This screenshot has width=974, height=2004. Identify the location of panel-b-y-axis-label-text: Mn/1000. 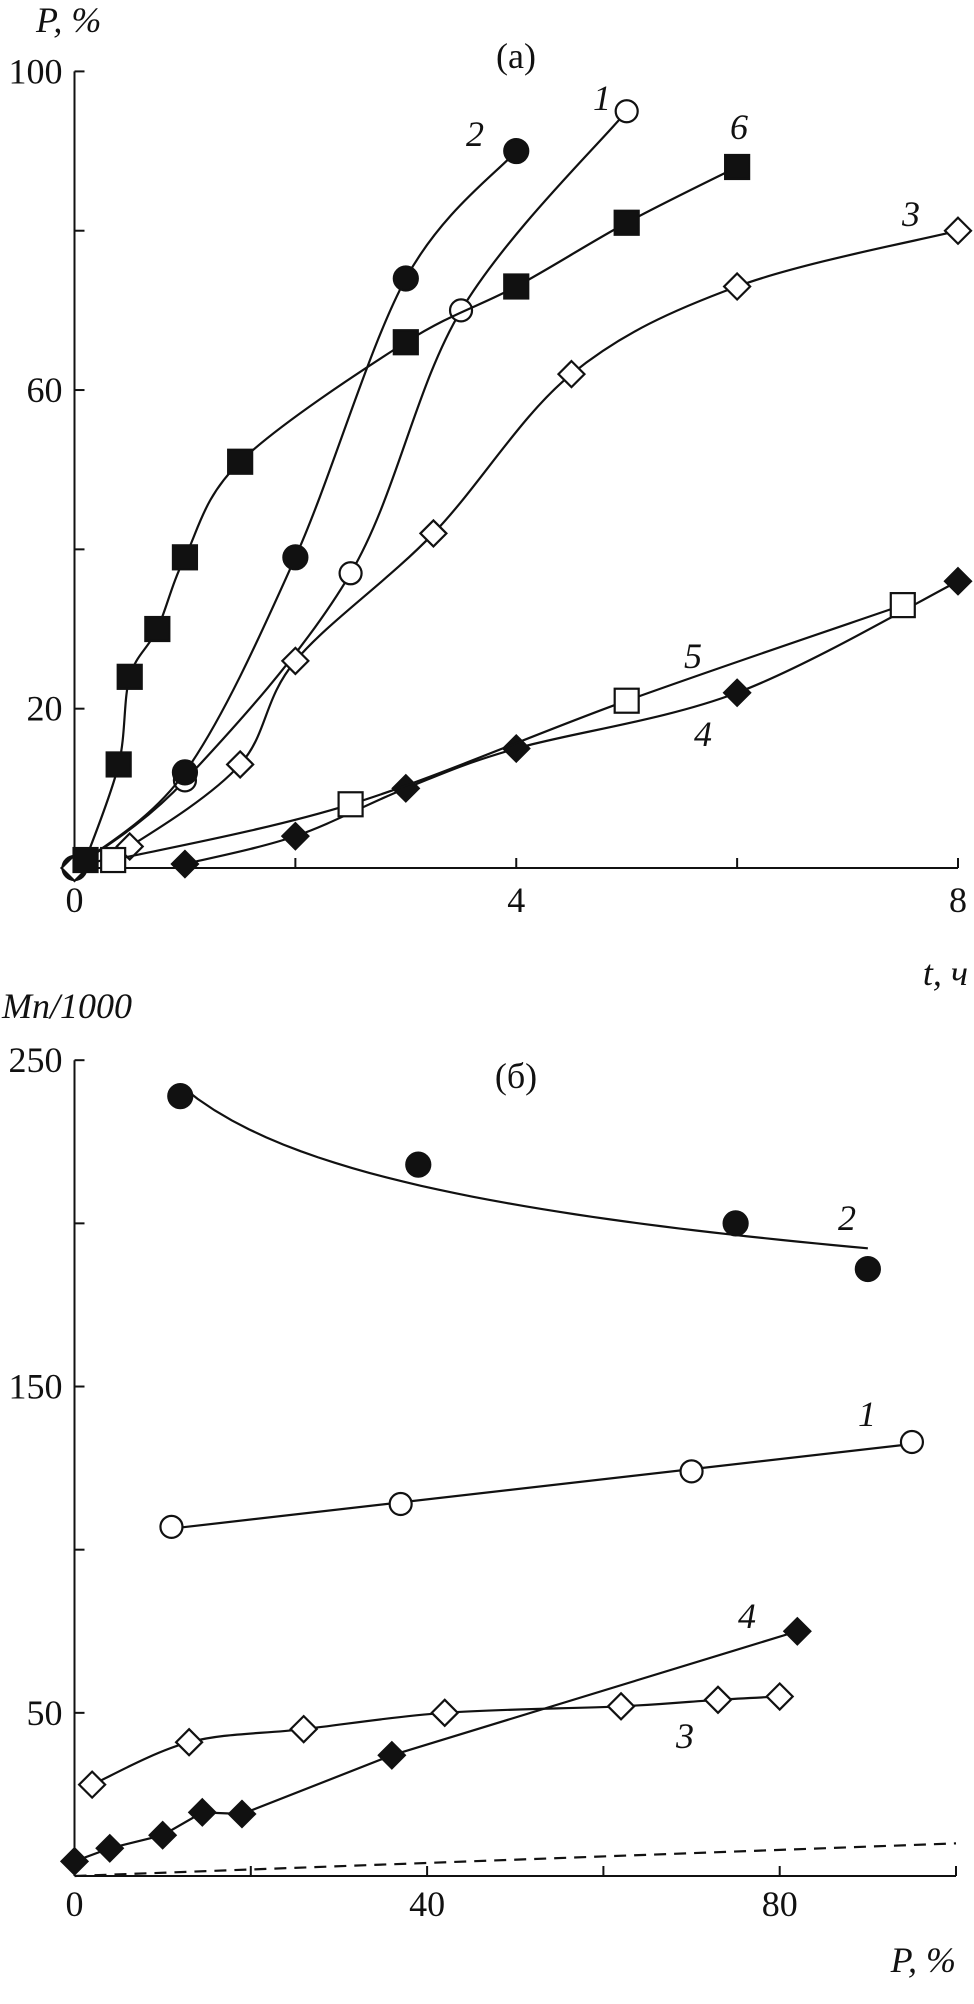
(66, 1006).